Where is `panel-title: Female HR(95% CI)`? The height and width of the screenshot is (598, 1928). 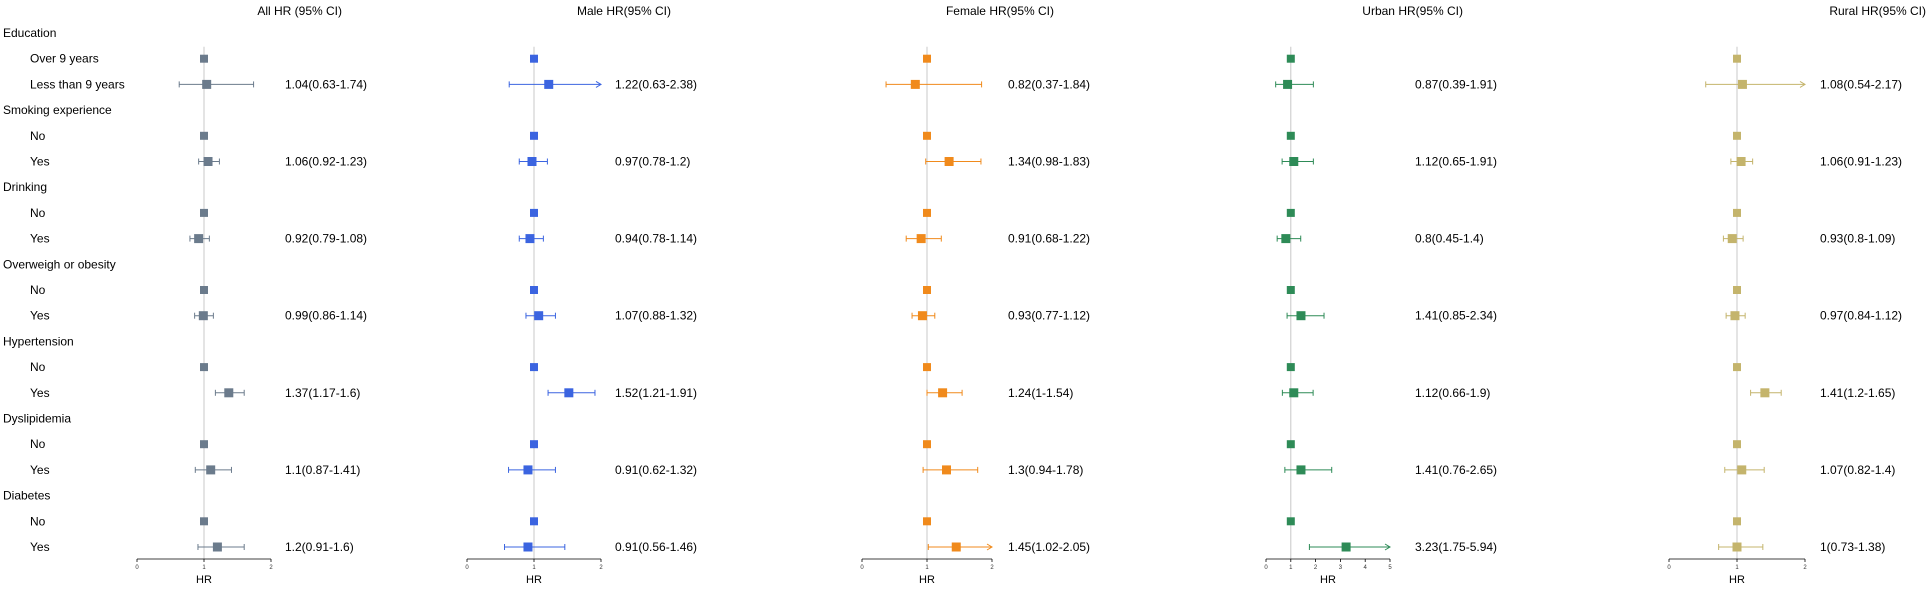
panel-title: Female HR(95% CI) is located at coordinates (1000, 11).